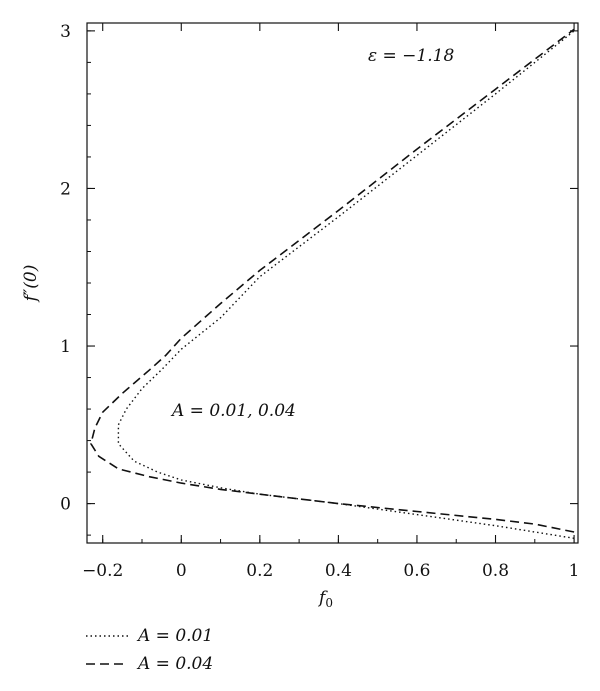  What do you see at coordinates (411, 56) in the screenshot?
I see `annotation-epsilon: ε = −1.18` at bounding box center [411, 56].